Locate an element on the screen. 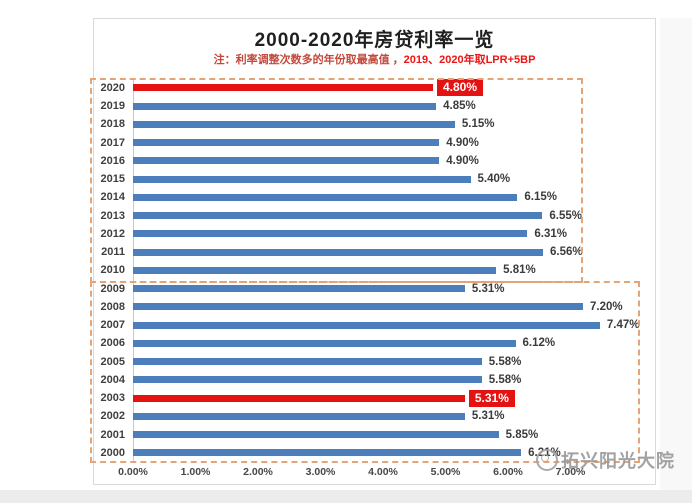 This screenshot has height=503, width=692. chart-note-text: 注：利率调整次数多的年份取最高值 ， is located at coordinates (308, 60).